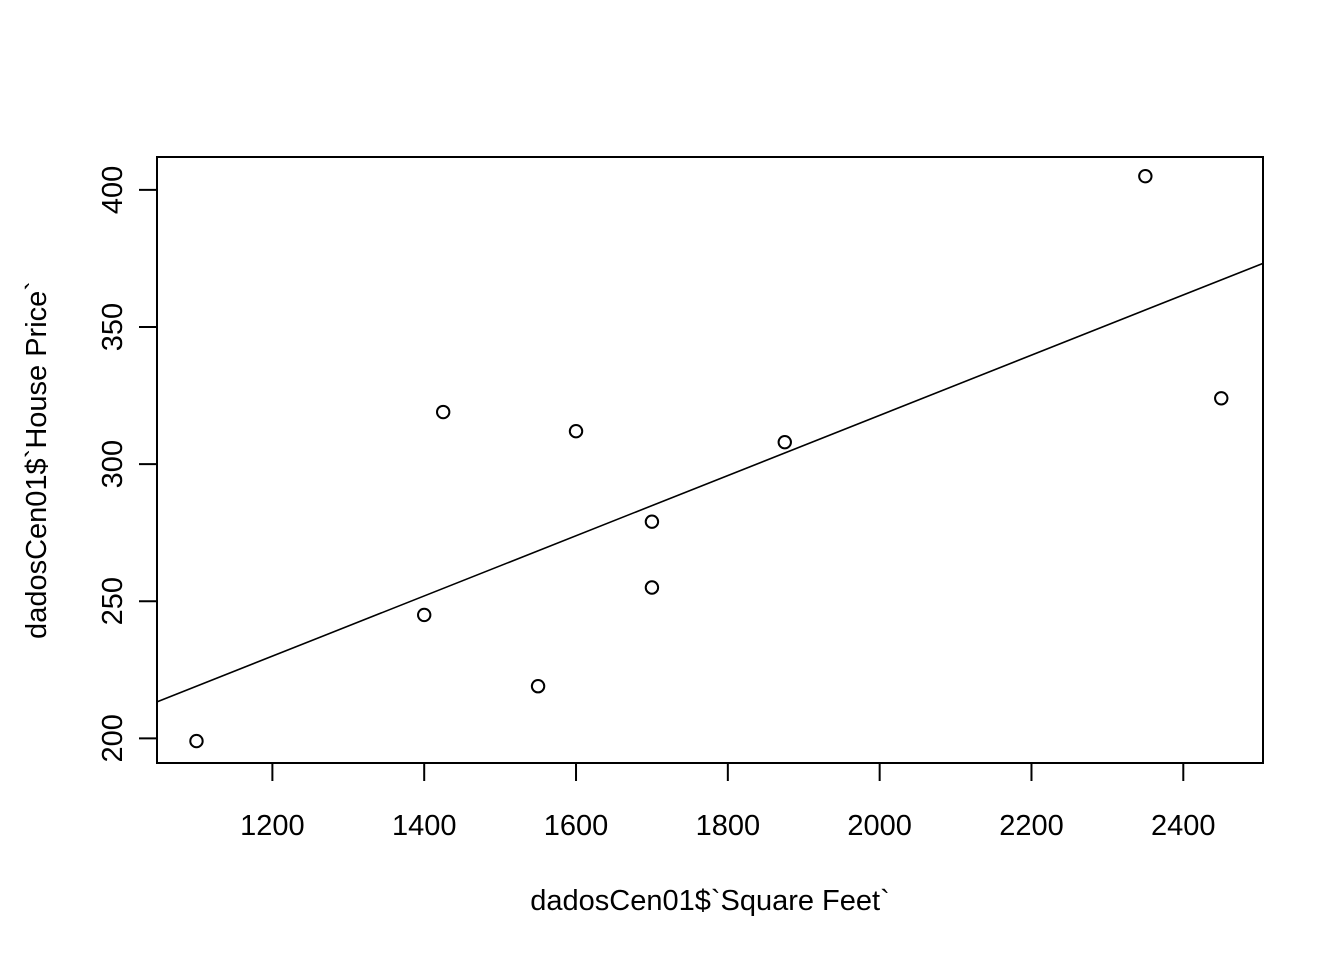 The width and height of the screenshot is (1344, 960). Describe the element at coordinates (728, 802) in the screenshot. I see `x-axis: 1200 1400 1600 1800 2000 2200 2400` at that location.